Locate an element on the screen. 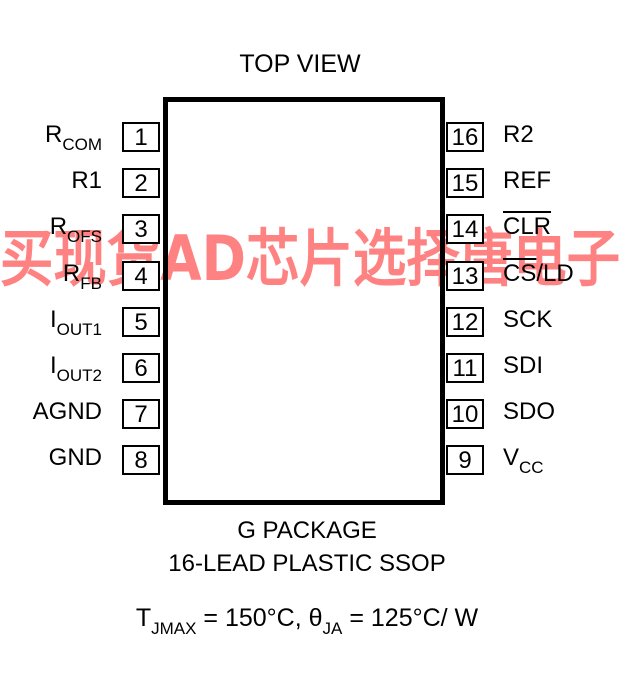  pin-label-4: RFB is located at coordinates (51, 276).